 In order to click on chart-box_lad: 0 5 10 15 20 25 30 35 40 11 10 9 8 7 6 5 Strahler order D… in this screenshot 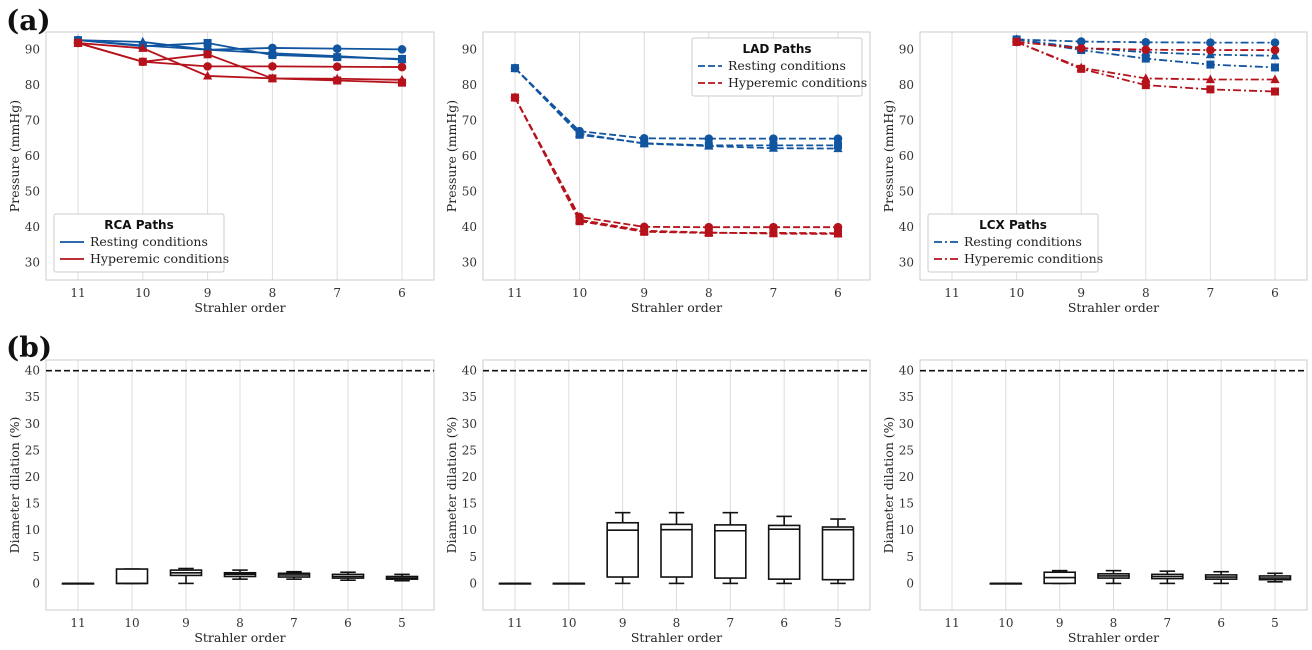, I will do `click(657, 502)`.